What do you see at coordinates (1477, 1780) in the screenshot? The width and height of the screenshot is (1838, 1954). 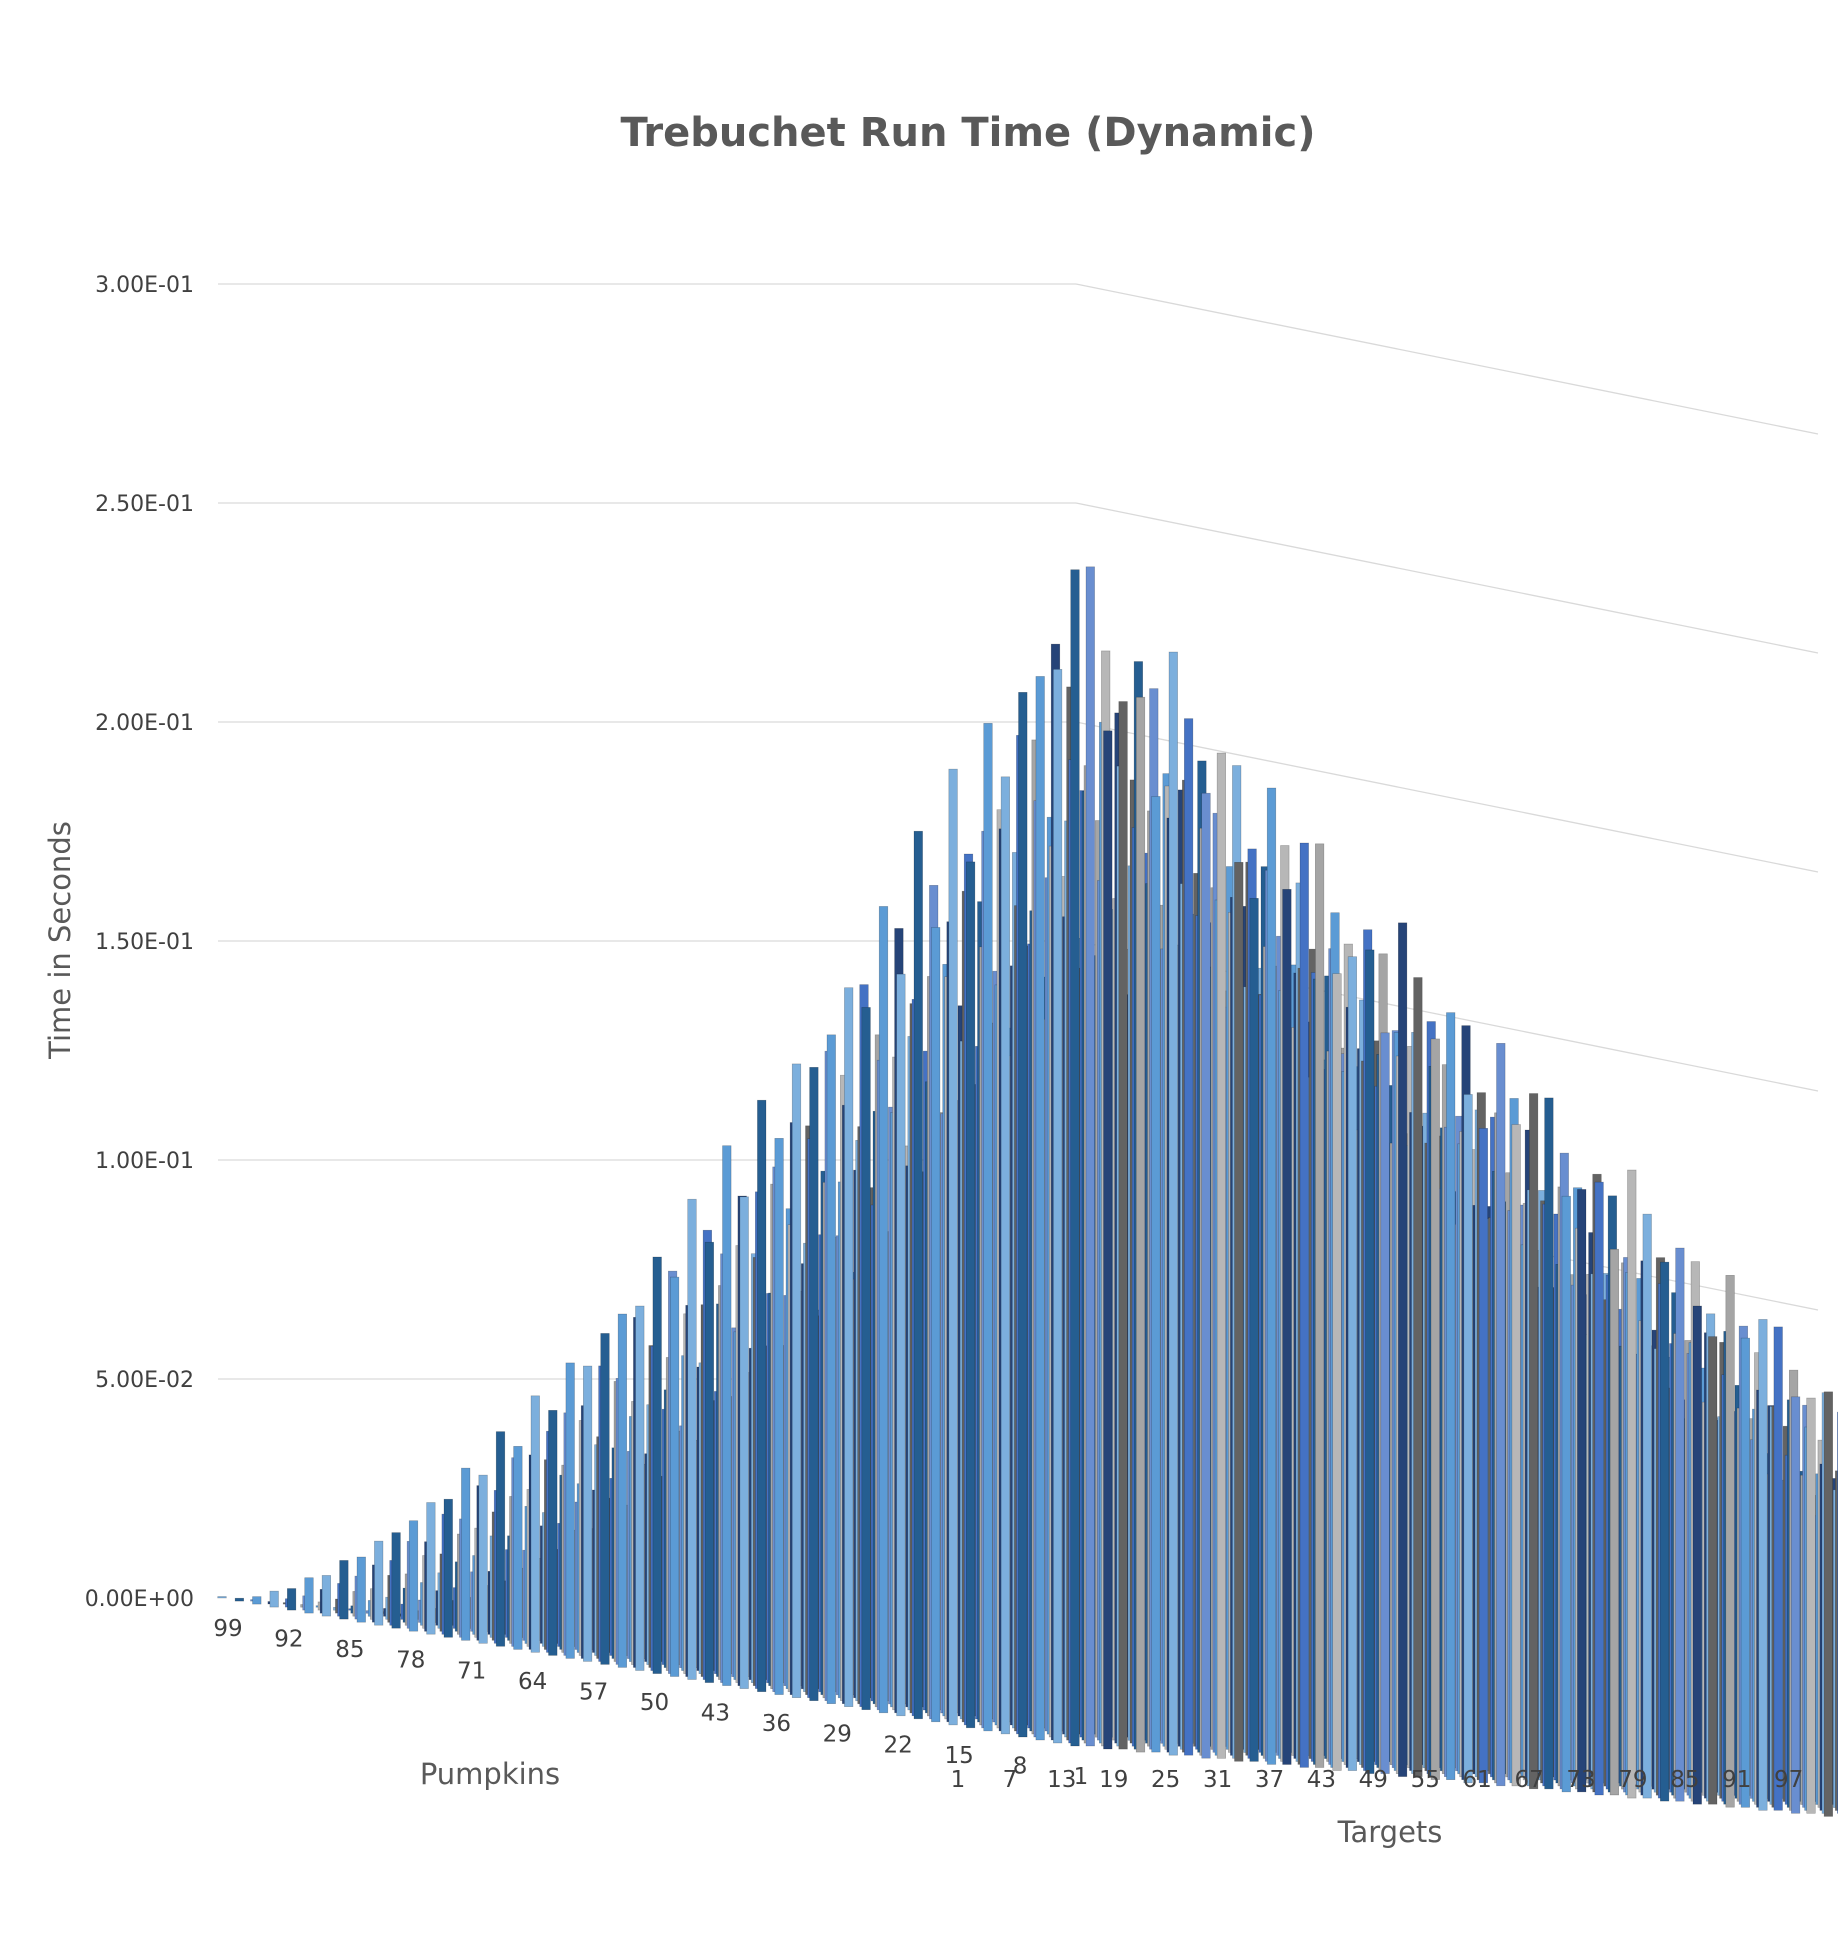 I see `targets-tick-label: 61` at bounding box center [1477, 1780].